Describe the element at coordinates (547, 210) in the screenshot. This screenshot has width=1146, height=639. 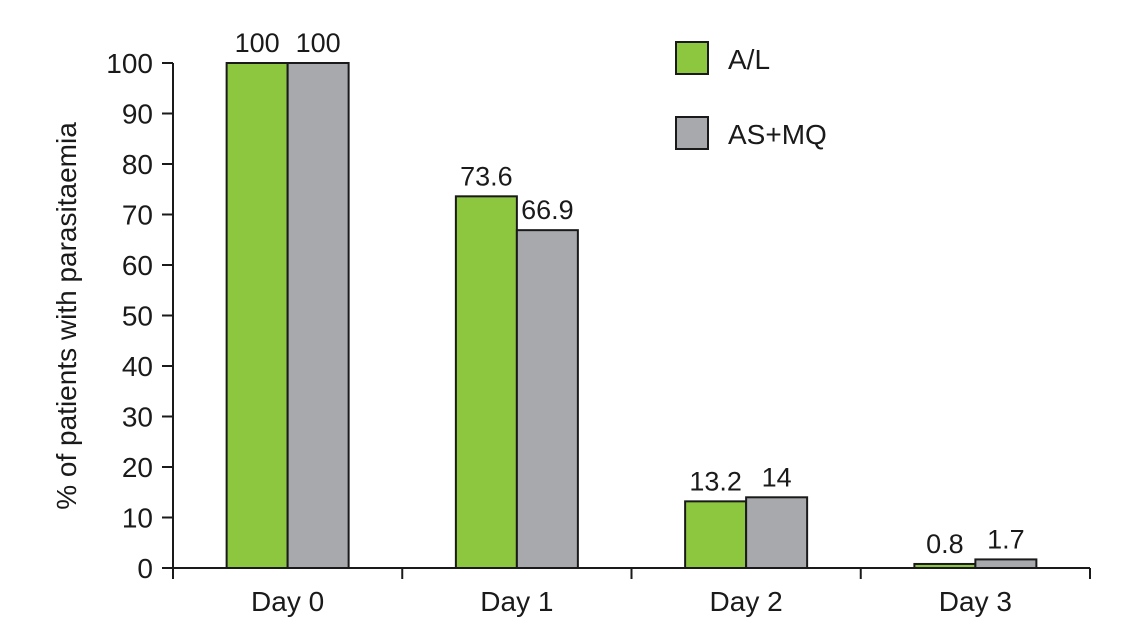
I see `data-label: 66.9` at that location.